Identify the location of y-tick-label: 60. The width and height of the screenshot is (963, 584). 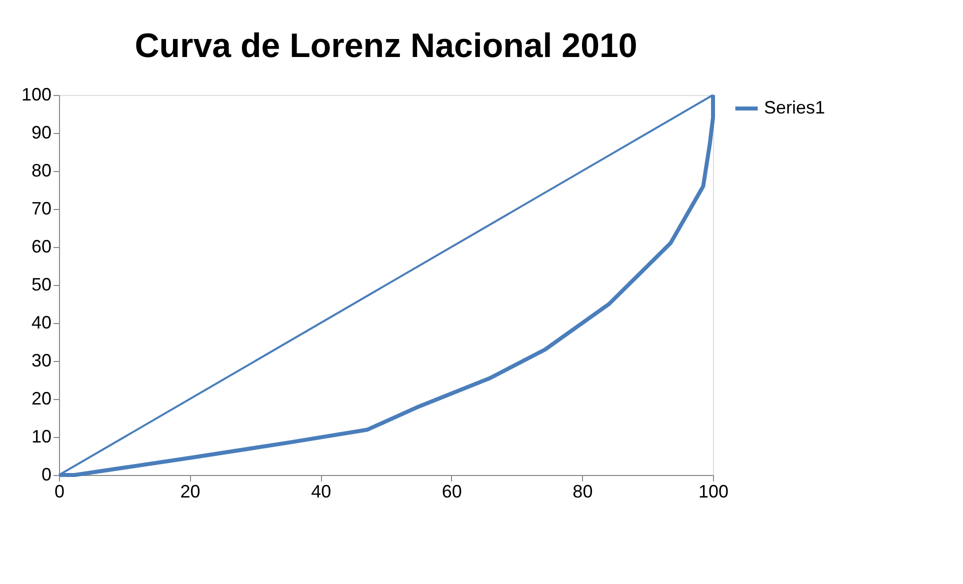
(41, 246).